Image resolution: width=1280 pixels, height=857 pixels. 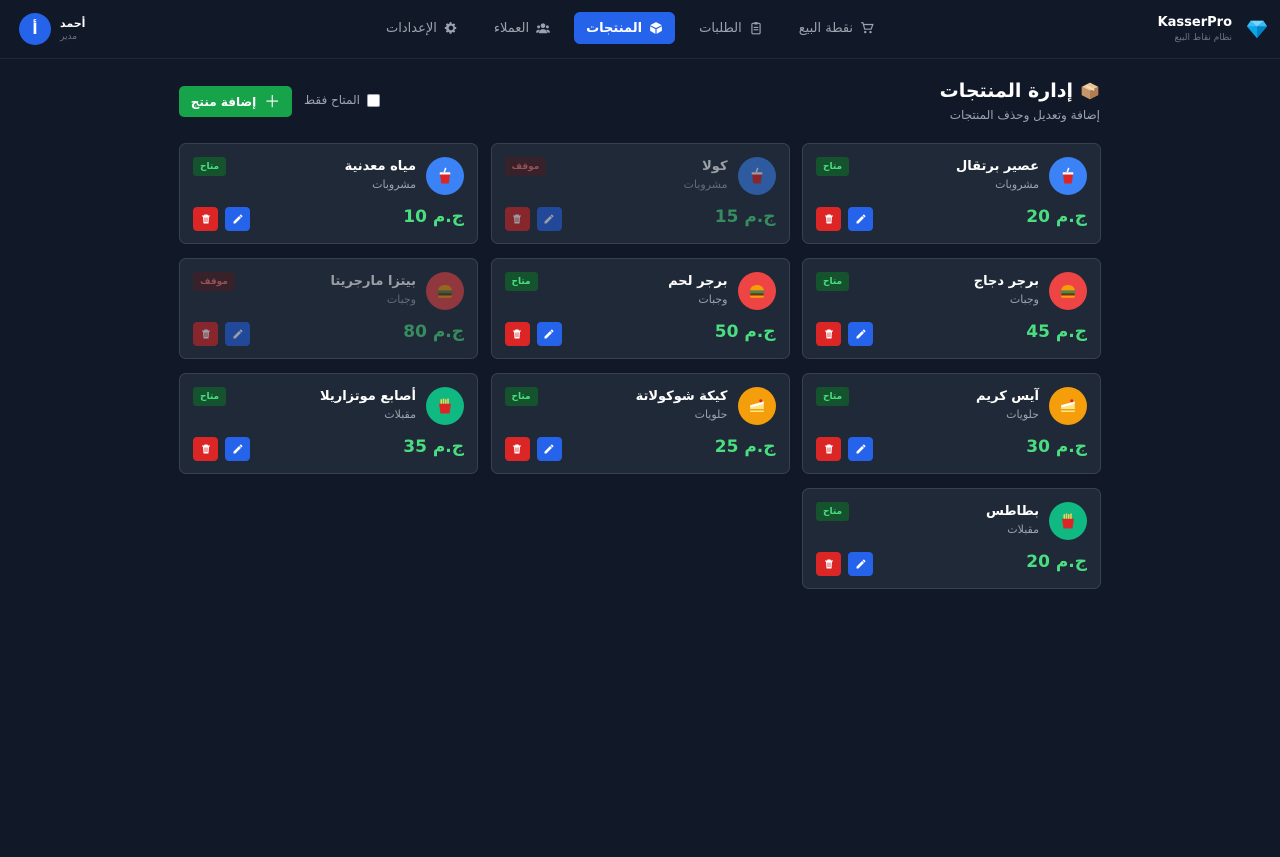 I want to click on product-card: بيتزا مارجريتا وجبات موقف 80 ج.م, so click(x=328, y=308).